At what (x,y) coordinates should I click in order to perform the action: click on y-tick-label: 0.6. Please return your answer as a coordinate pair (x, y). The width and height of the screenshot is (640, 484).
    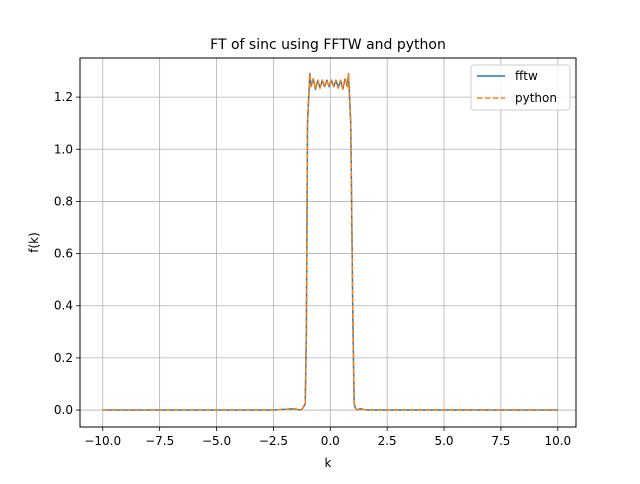
    Looking at the image, I should click on (63, 254).